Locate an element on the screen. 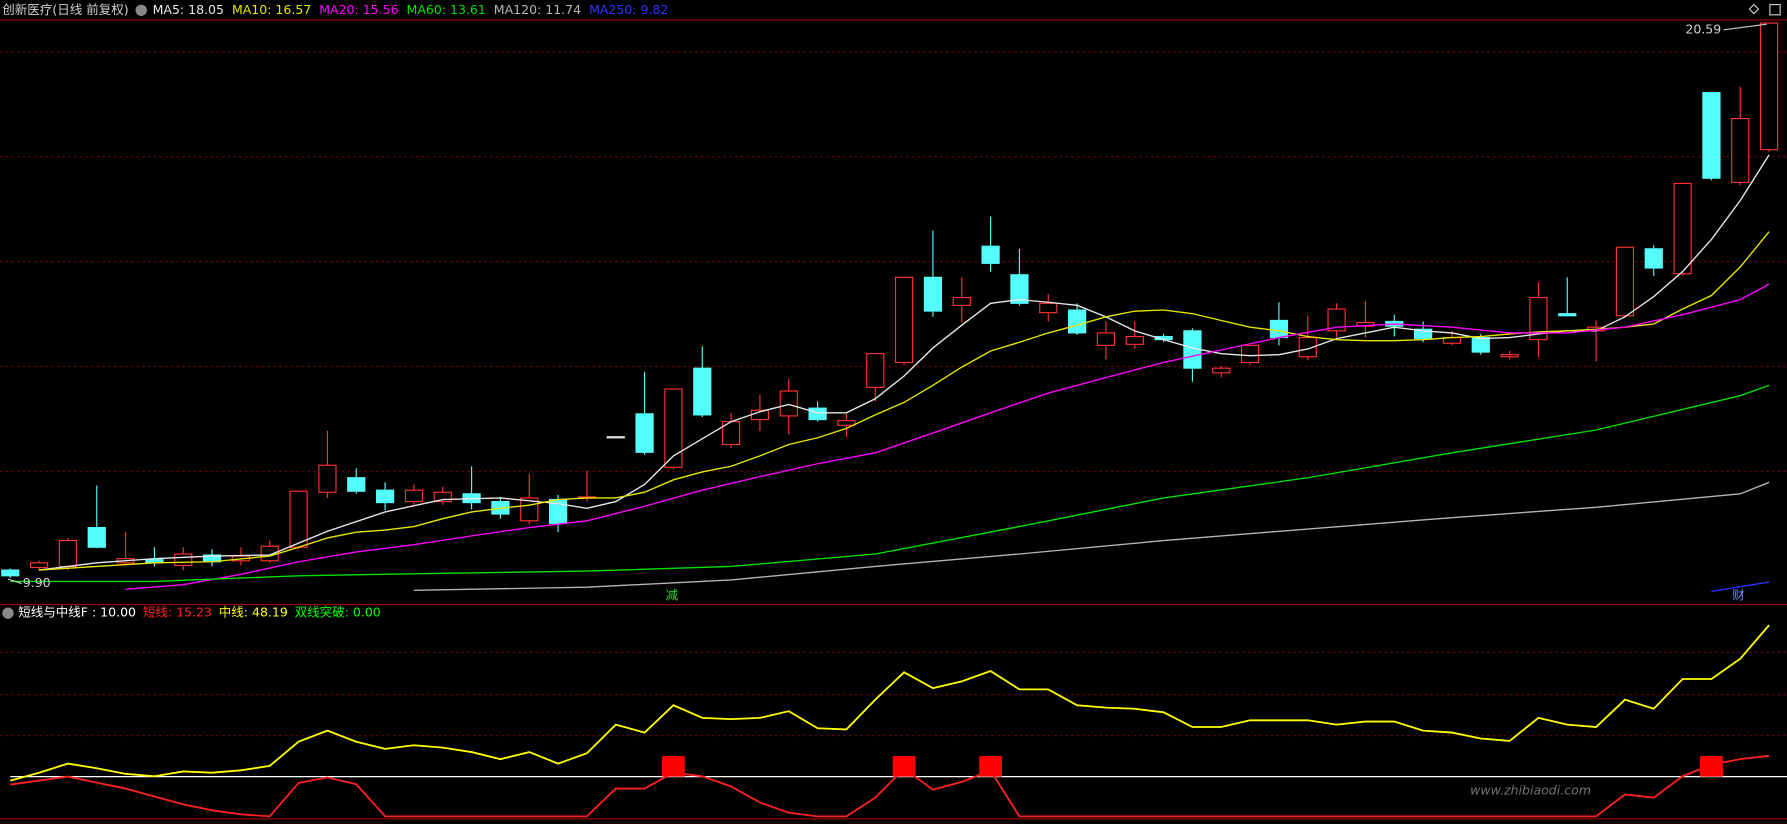  legend-entry: 双线突破: 0.00 is located at coordinates (338, 612).